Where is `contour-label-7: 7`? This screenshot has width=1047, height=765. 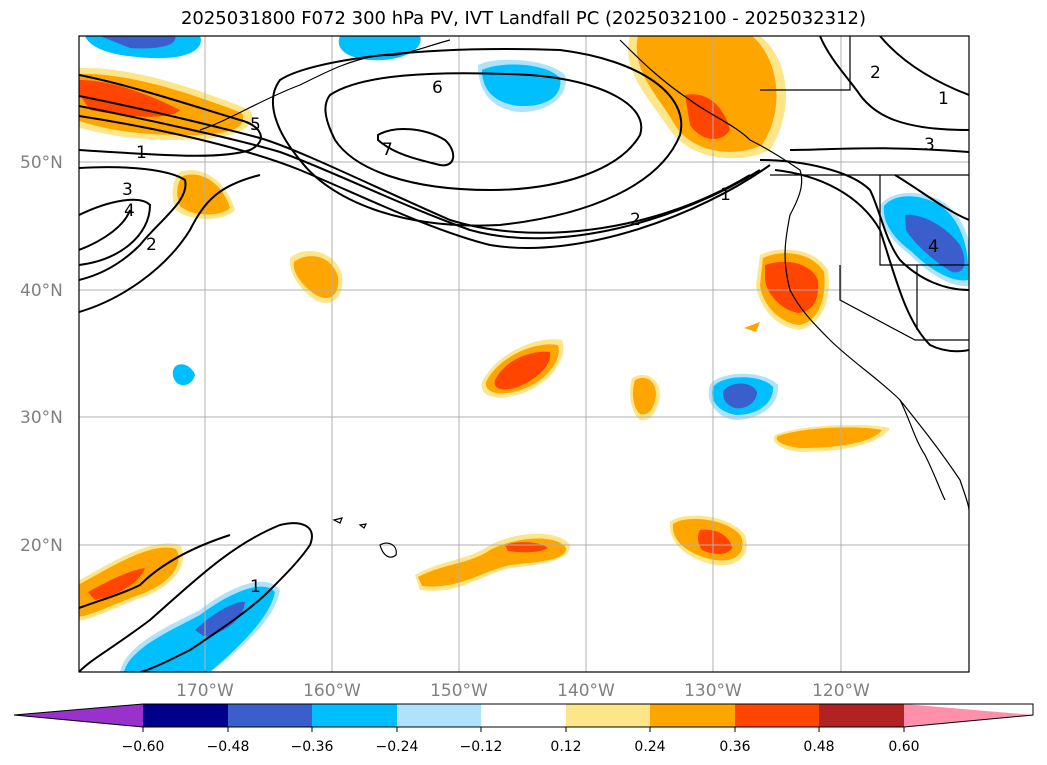 contour-label-7: 7 is located at coordinates (387, 150).